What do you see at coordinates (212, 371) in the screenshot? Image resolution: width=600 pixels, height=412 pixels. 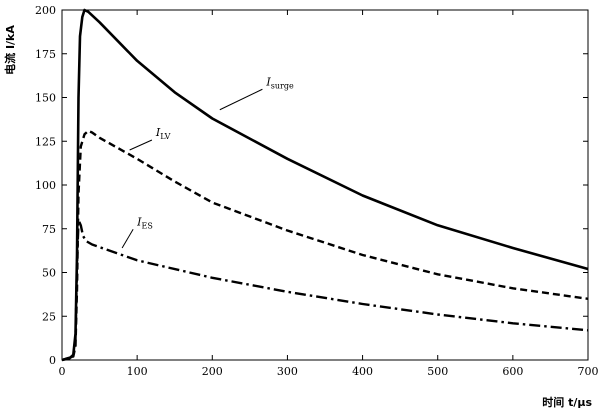 I see `x-tick-label: 200` at bounding box center [212, 371].